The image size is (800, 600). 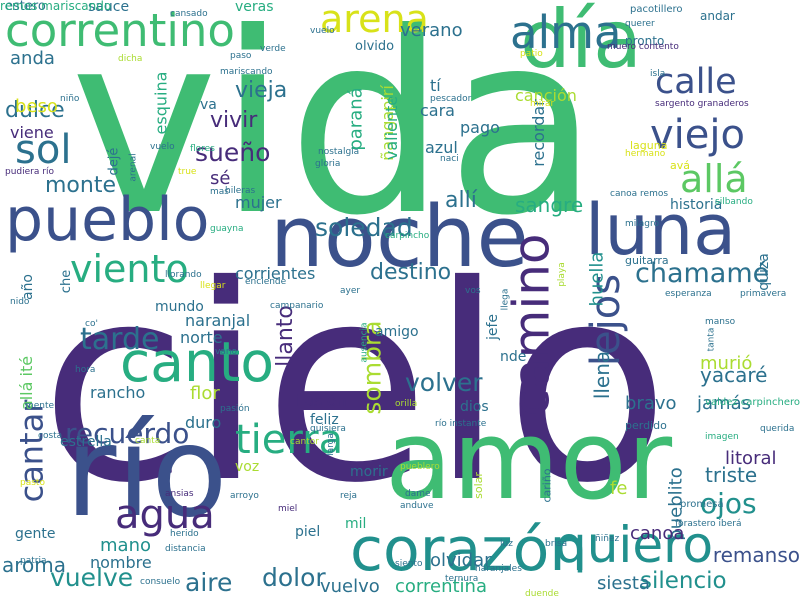 What do you see at coordinates (226, 352) in the screenshot?
I see `word: vano` at bounding box center [226, 352].